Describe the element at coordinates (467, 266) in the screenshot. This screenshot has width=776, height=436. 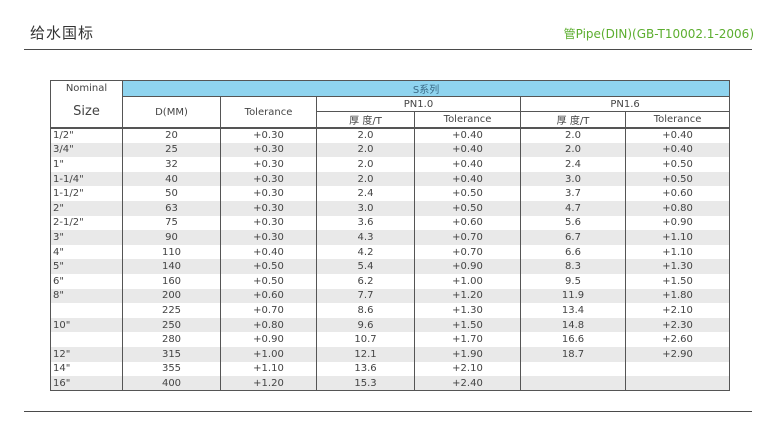
I see `pn10-tolerance-cell: +0.90` at that location.